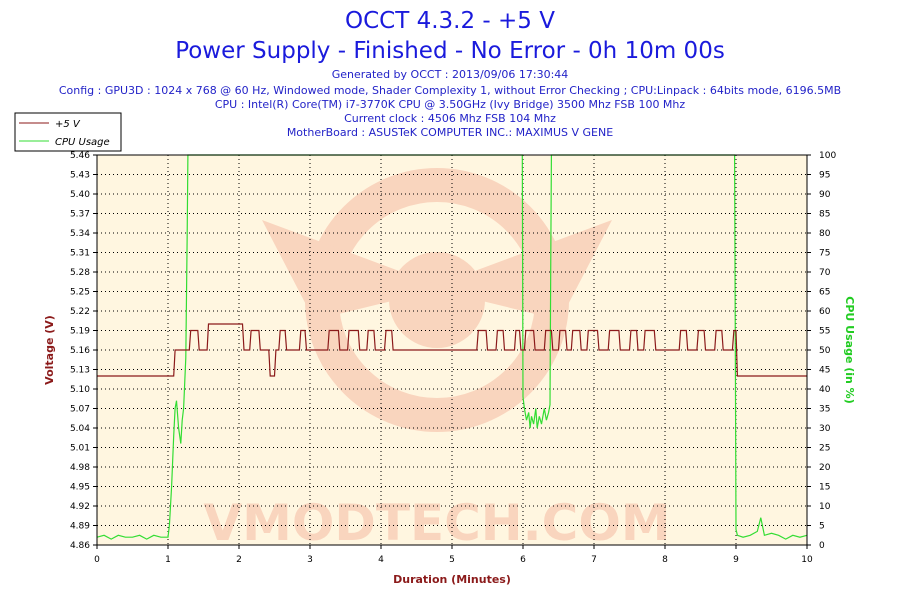 The image size is (900, 600). I want to click on x-tick-label: 3, so click(310, 560).